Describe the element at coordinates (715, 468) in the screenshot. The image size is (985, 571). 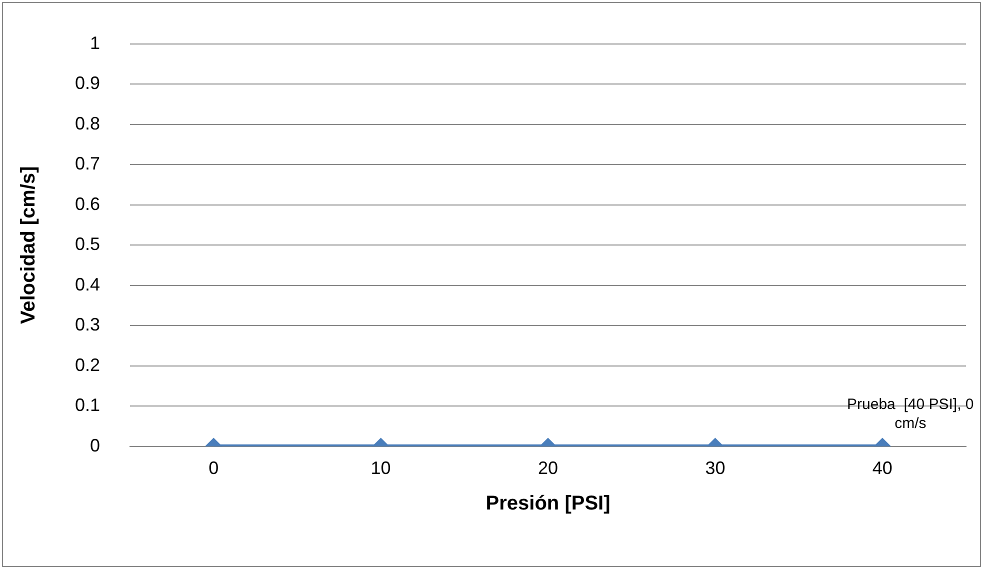
I see `x-tick-label: 30` at that location.